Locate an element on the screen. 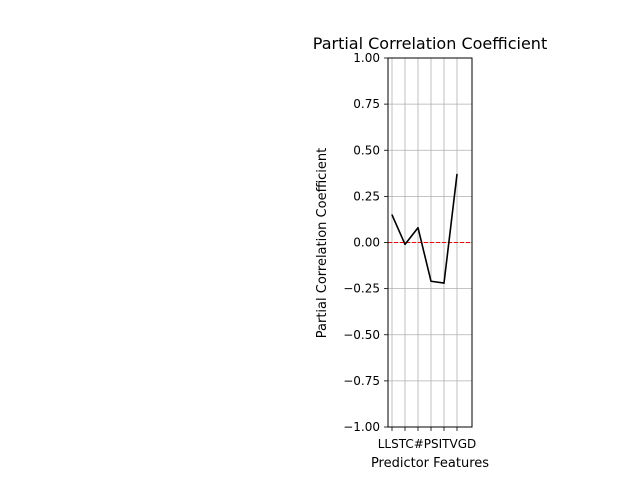  chart-title: Partial Correlation Coefficient is located at coordinates (430, 43).